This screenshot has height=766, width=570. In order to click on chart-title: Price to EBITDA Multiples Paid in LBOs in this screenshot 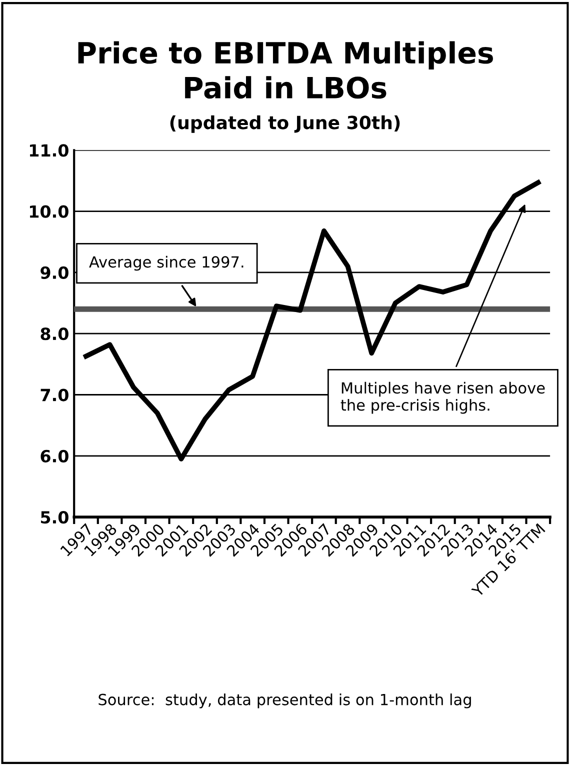, I will do `click(285, 70)`.